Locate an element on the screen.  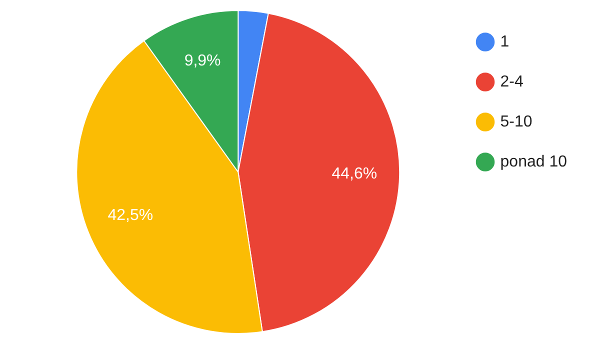
legend-label: ponad 10 is located at coordinates (534, 161).